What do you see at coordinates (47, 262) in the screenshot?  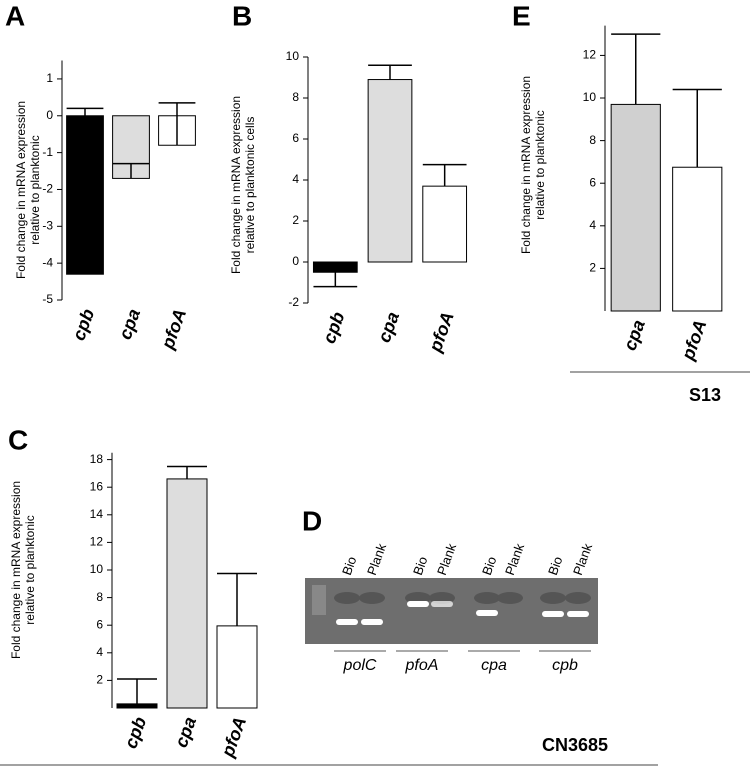 I see `y-tick-label: -4` at bounding box center [47, 262].